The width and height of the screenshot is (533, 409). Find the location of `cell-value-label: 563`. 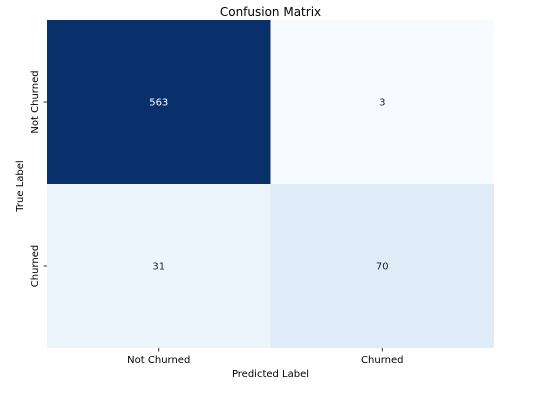

cell-value-label: 563 is located at coordinates (158, 103).